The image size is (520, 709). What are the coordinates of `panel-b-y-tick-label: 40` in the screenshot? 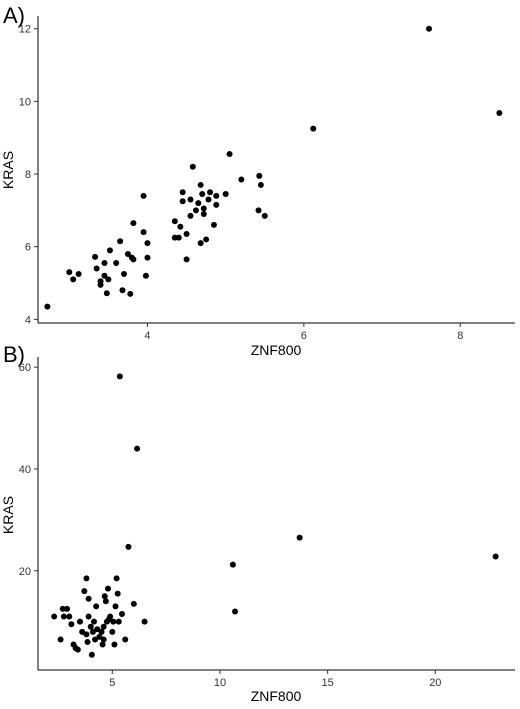 It's located at (25, 470).